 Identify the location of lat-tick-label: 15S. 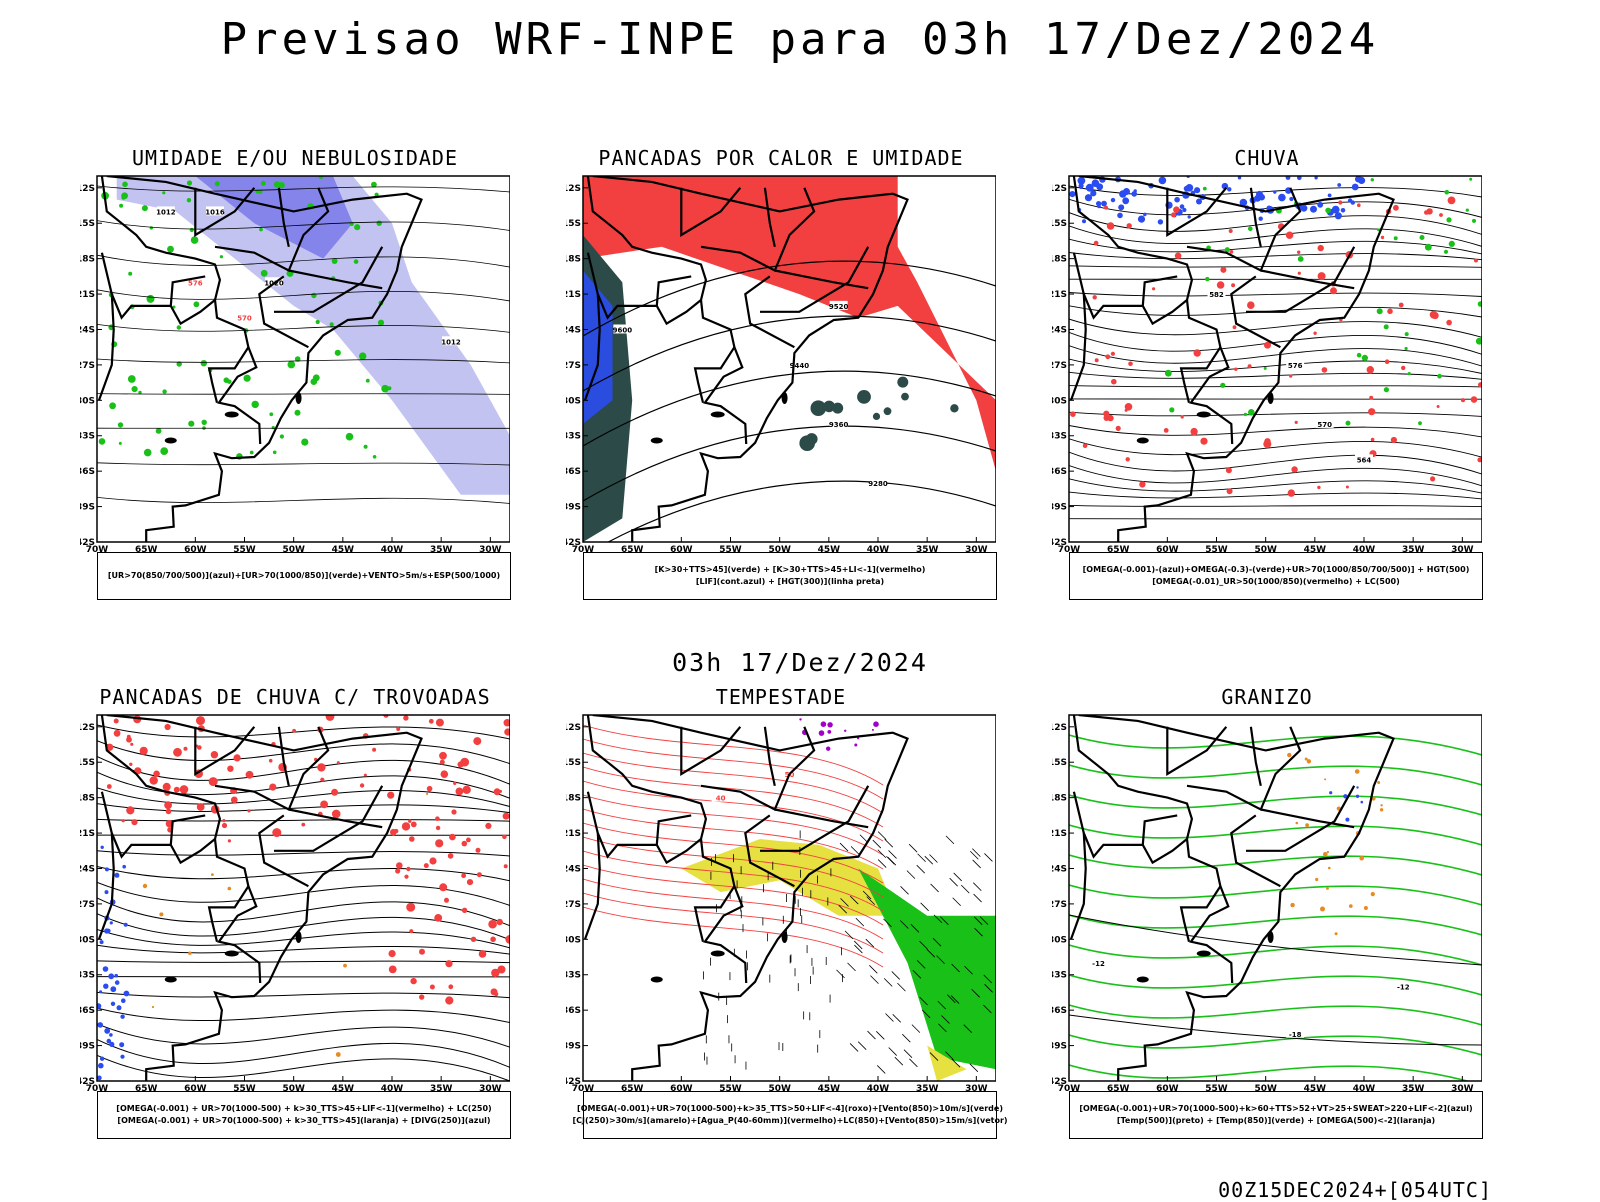
(87, 763).